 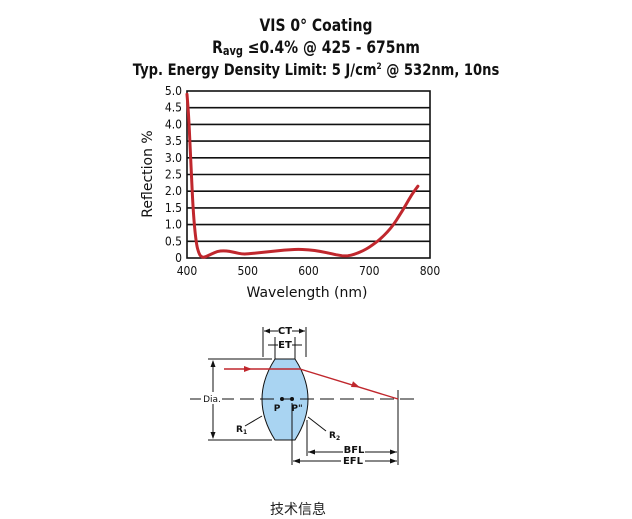 What do you see at coordinates (217, 48) in the screenshot?
I see `title-r-letter: R` at bounding box center [217, 48].